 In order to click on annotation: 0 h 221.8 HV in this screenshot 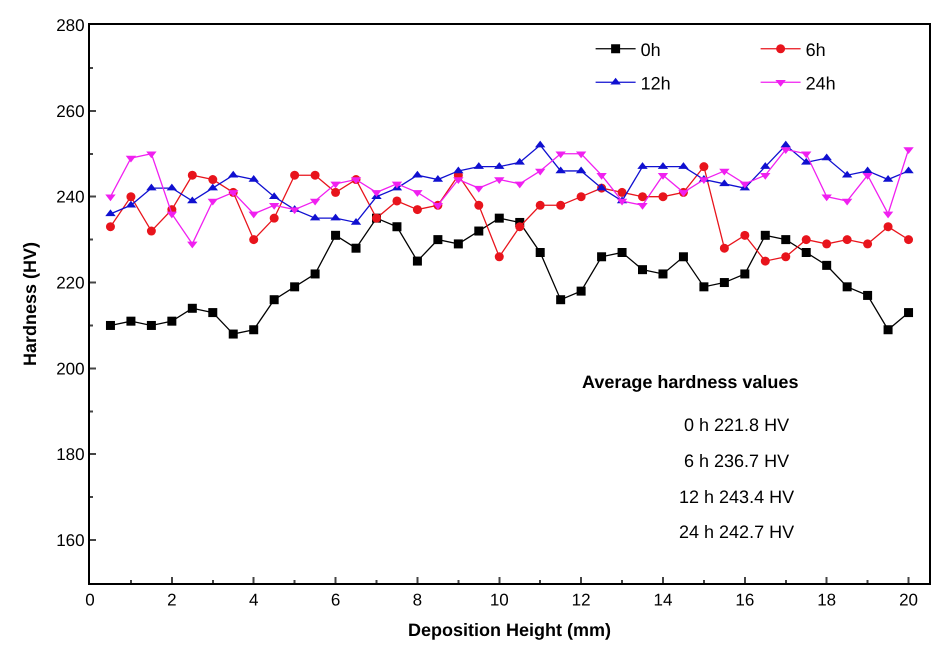, I will do `click(737, 425)`.